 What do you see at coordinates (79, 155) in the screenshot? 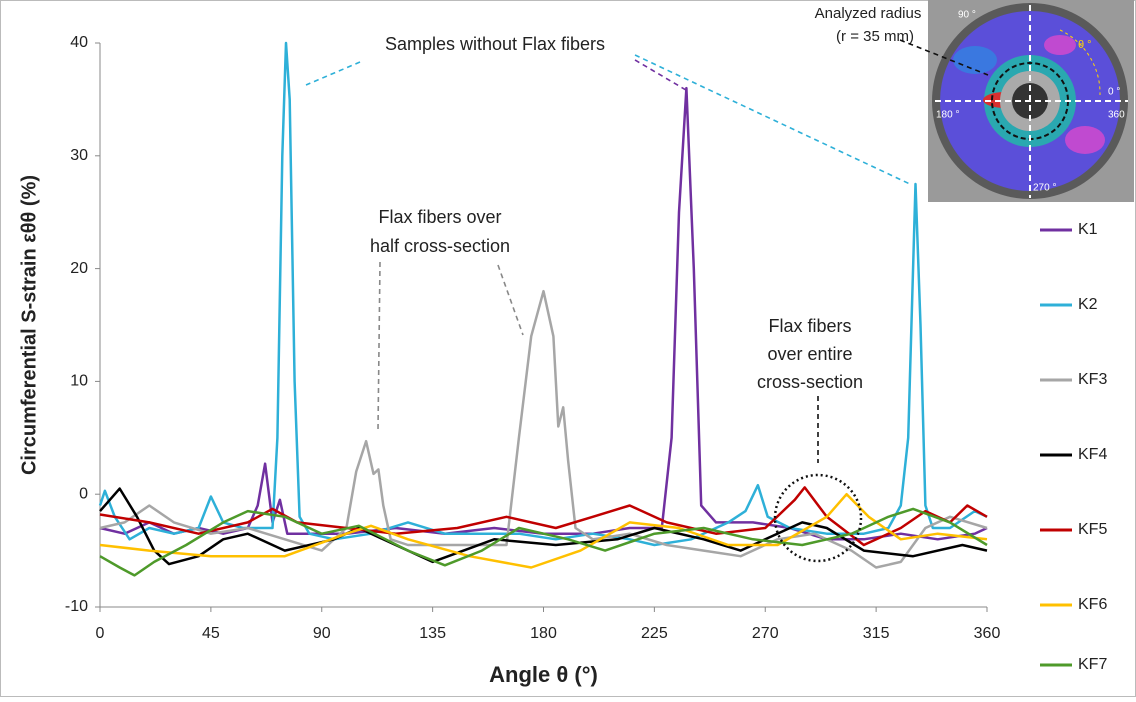
I see `y-tick-label: 30` at bounding box center [79, 155].